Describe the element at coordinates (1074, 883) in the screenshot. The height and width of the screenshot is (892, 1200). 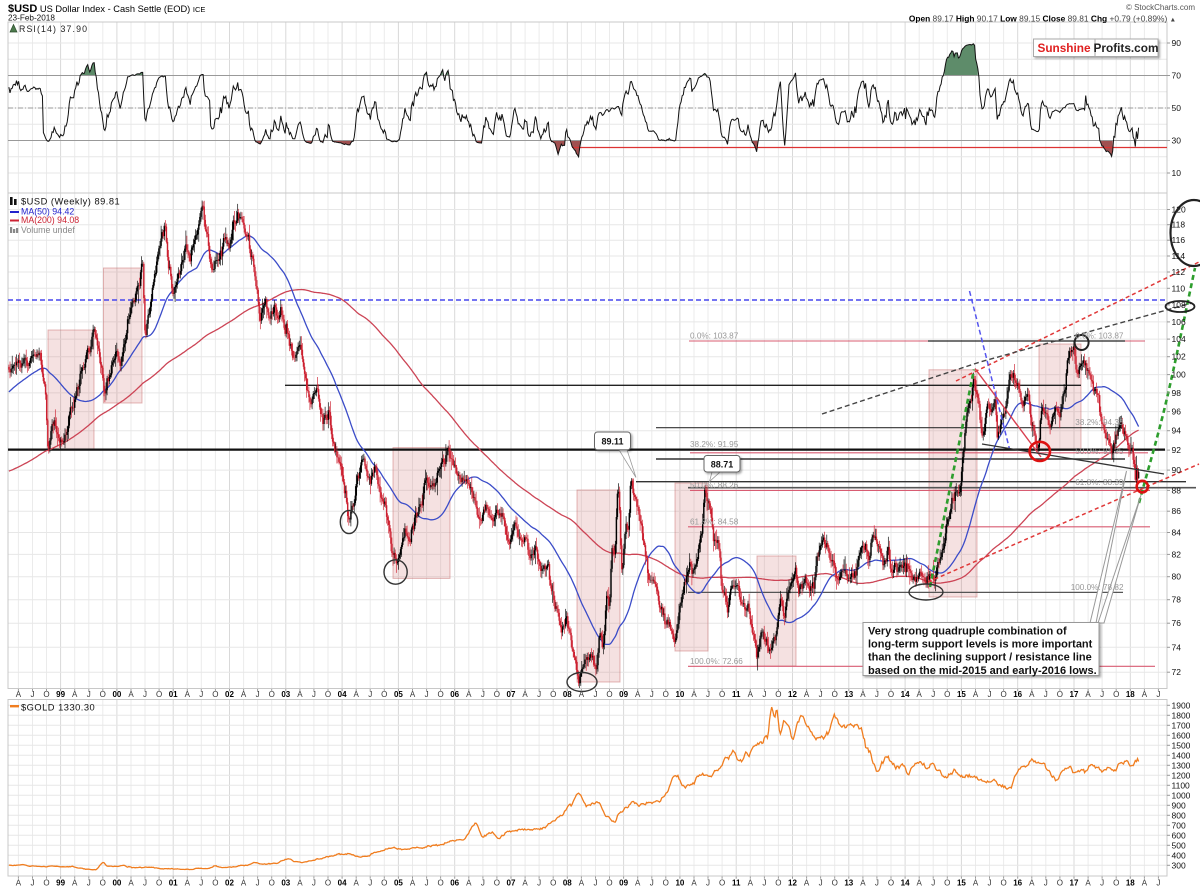
I see `svg-text: 17` at that location.